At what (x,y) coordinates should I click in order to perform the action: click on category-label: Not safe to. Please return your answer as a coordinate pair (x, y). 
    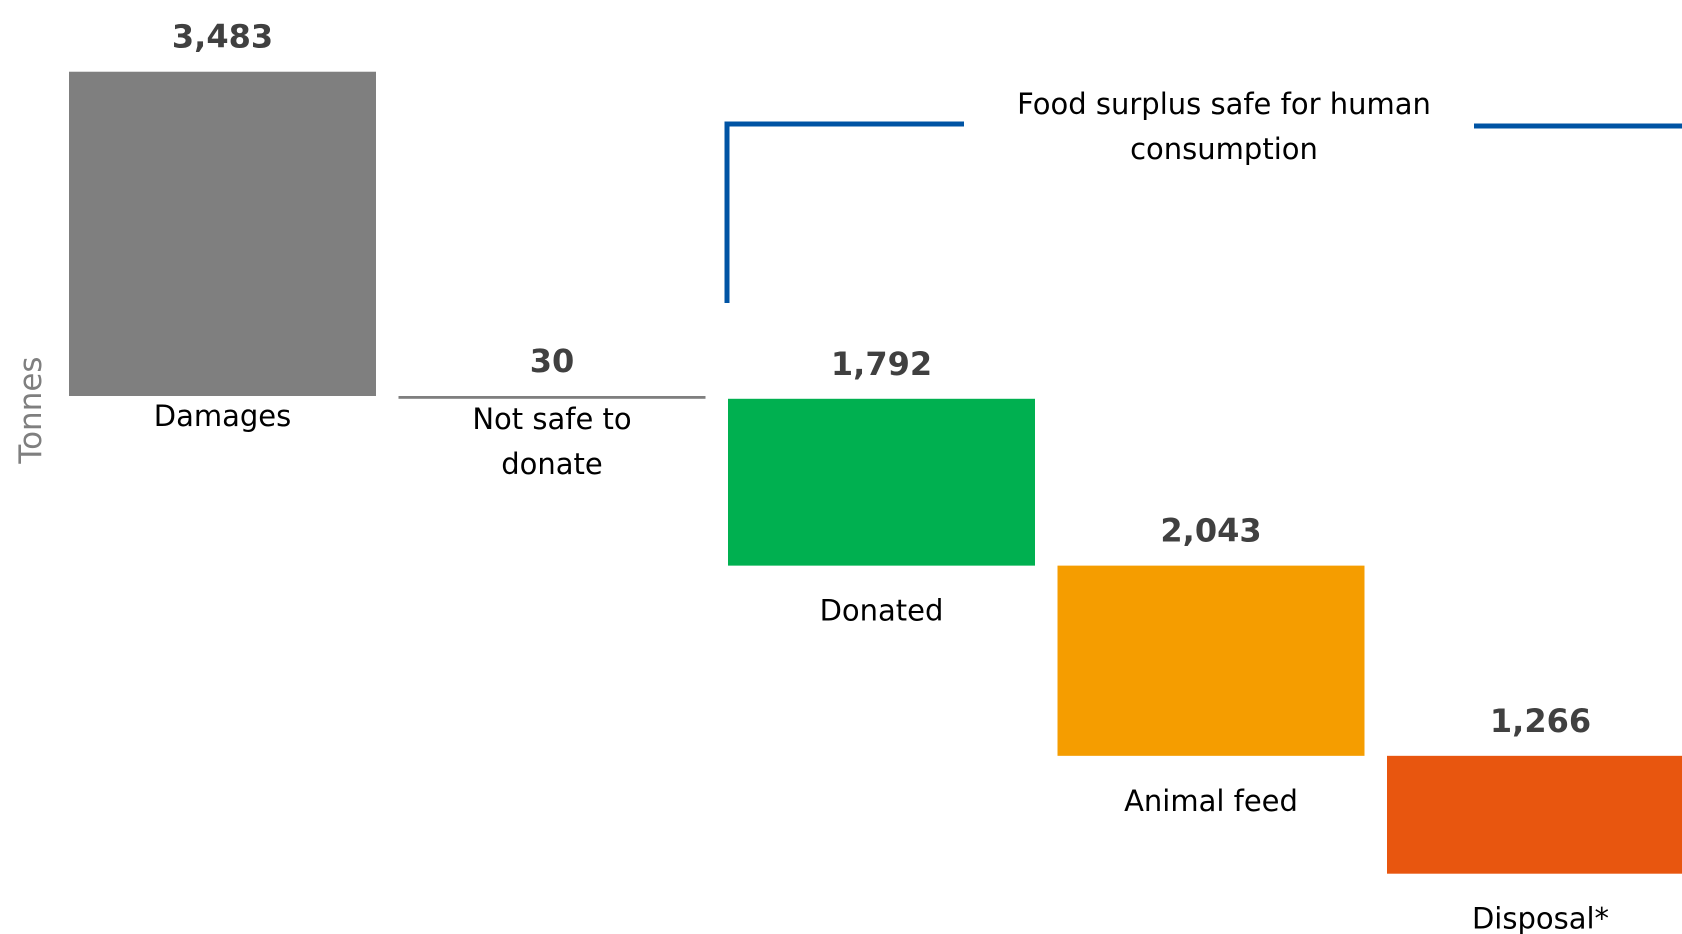
    Looking at the image, I should click on (551, 419).